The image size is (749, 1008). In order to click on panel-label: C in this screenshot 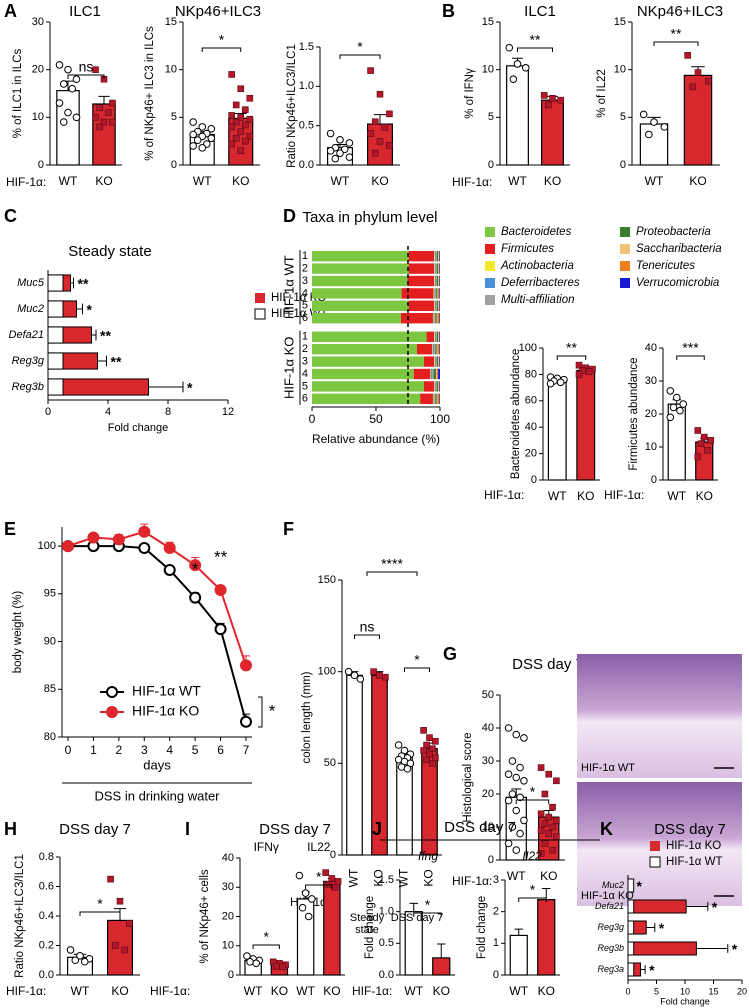, I will do `click(10, 216)`.